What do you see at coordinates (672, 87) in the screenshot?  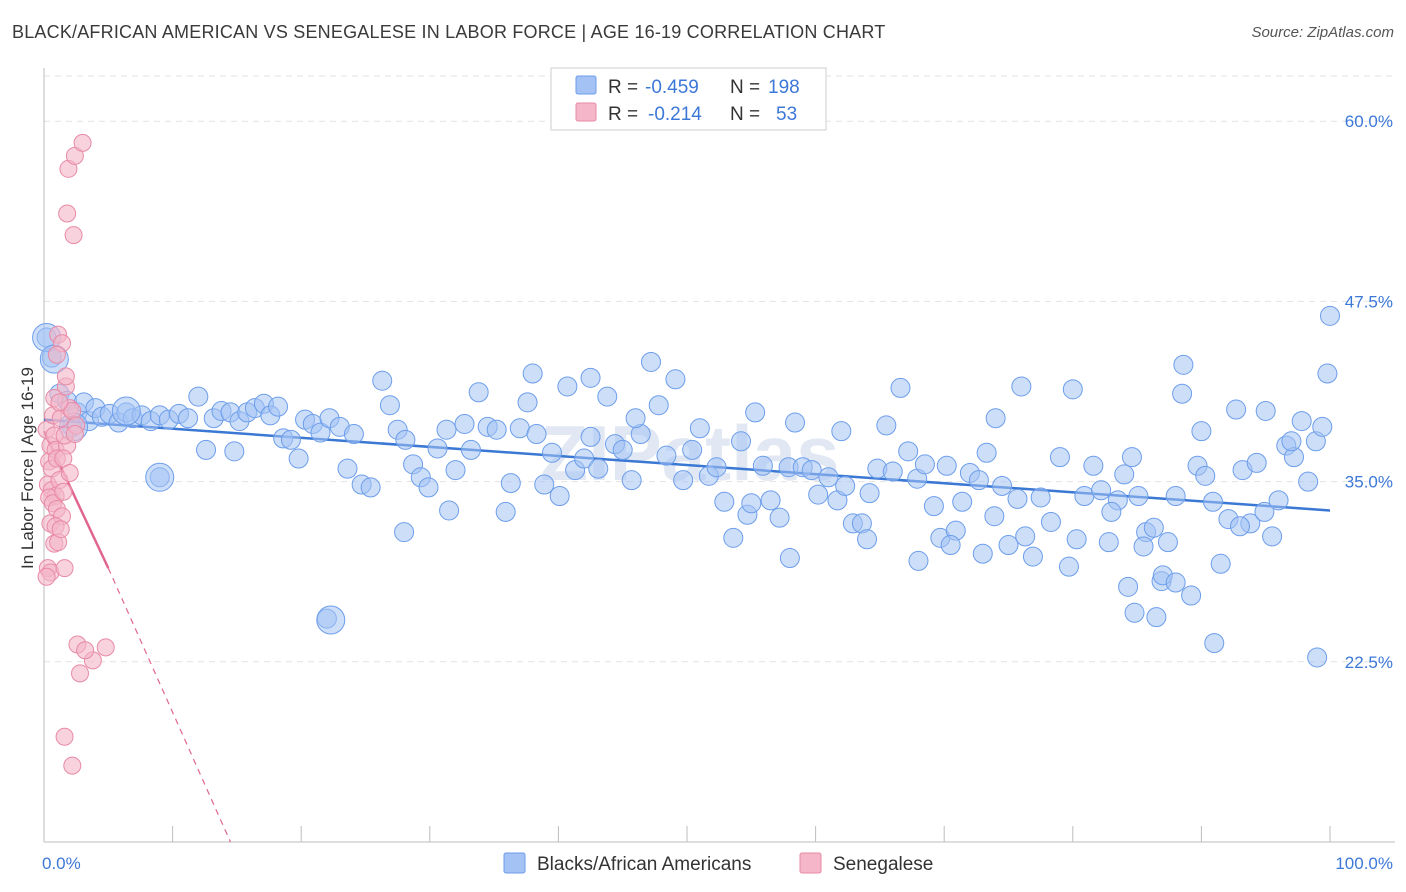 I see `legend-r-value-1: -0.459` at bounding box center [672, 87].